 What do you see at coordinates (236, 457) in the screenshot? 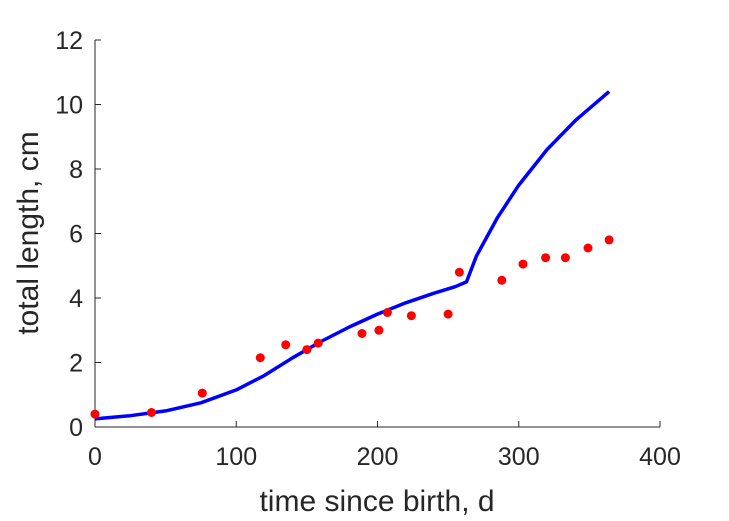
I see `x-tick-label: 100` at bounding box center [236, 457].